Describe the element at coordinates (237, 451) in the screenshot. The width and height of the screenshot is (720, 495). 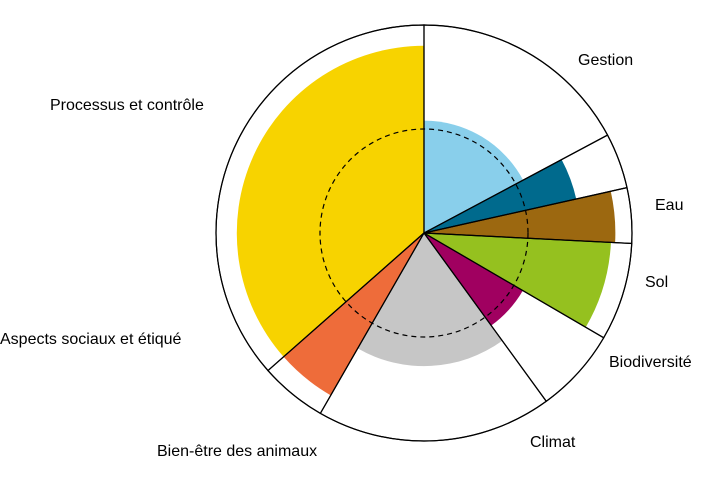
I see `label-bien-etre: Bien-être des animaux` at that location.